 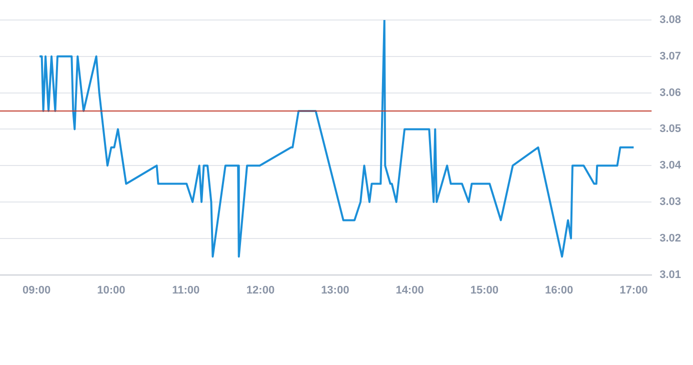 I want to click on y-tick-label: 3.03, so click(x=671, y=202).